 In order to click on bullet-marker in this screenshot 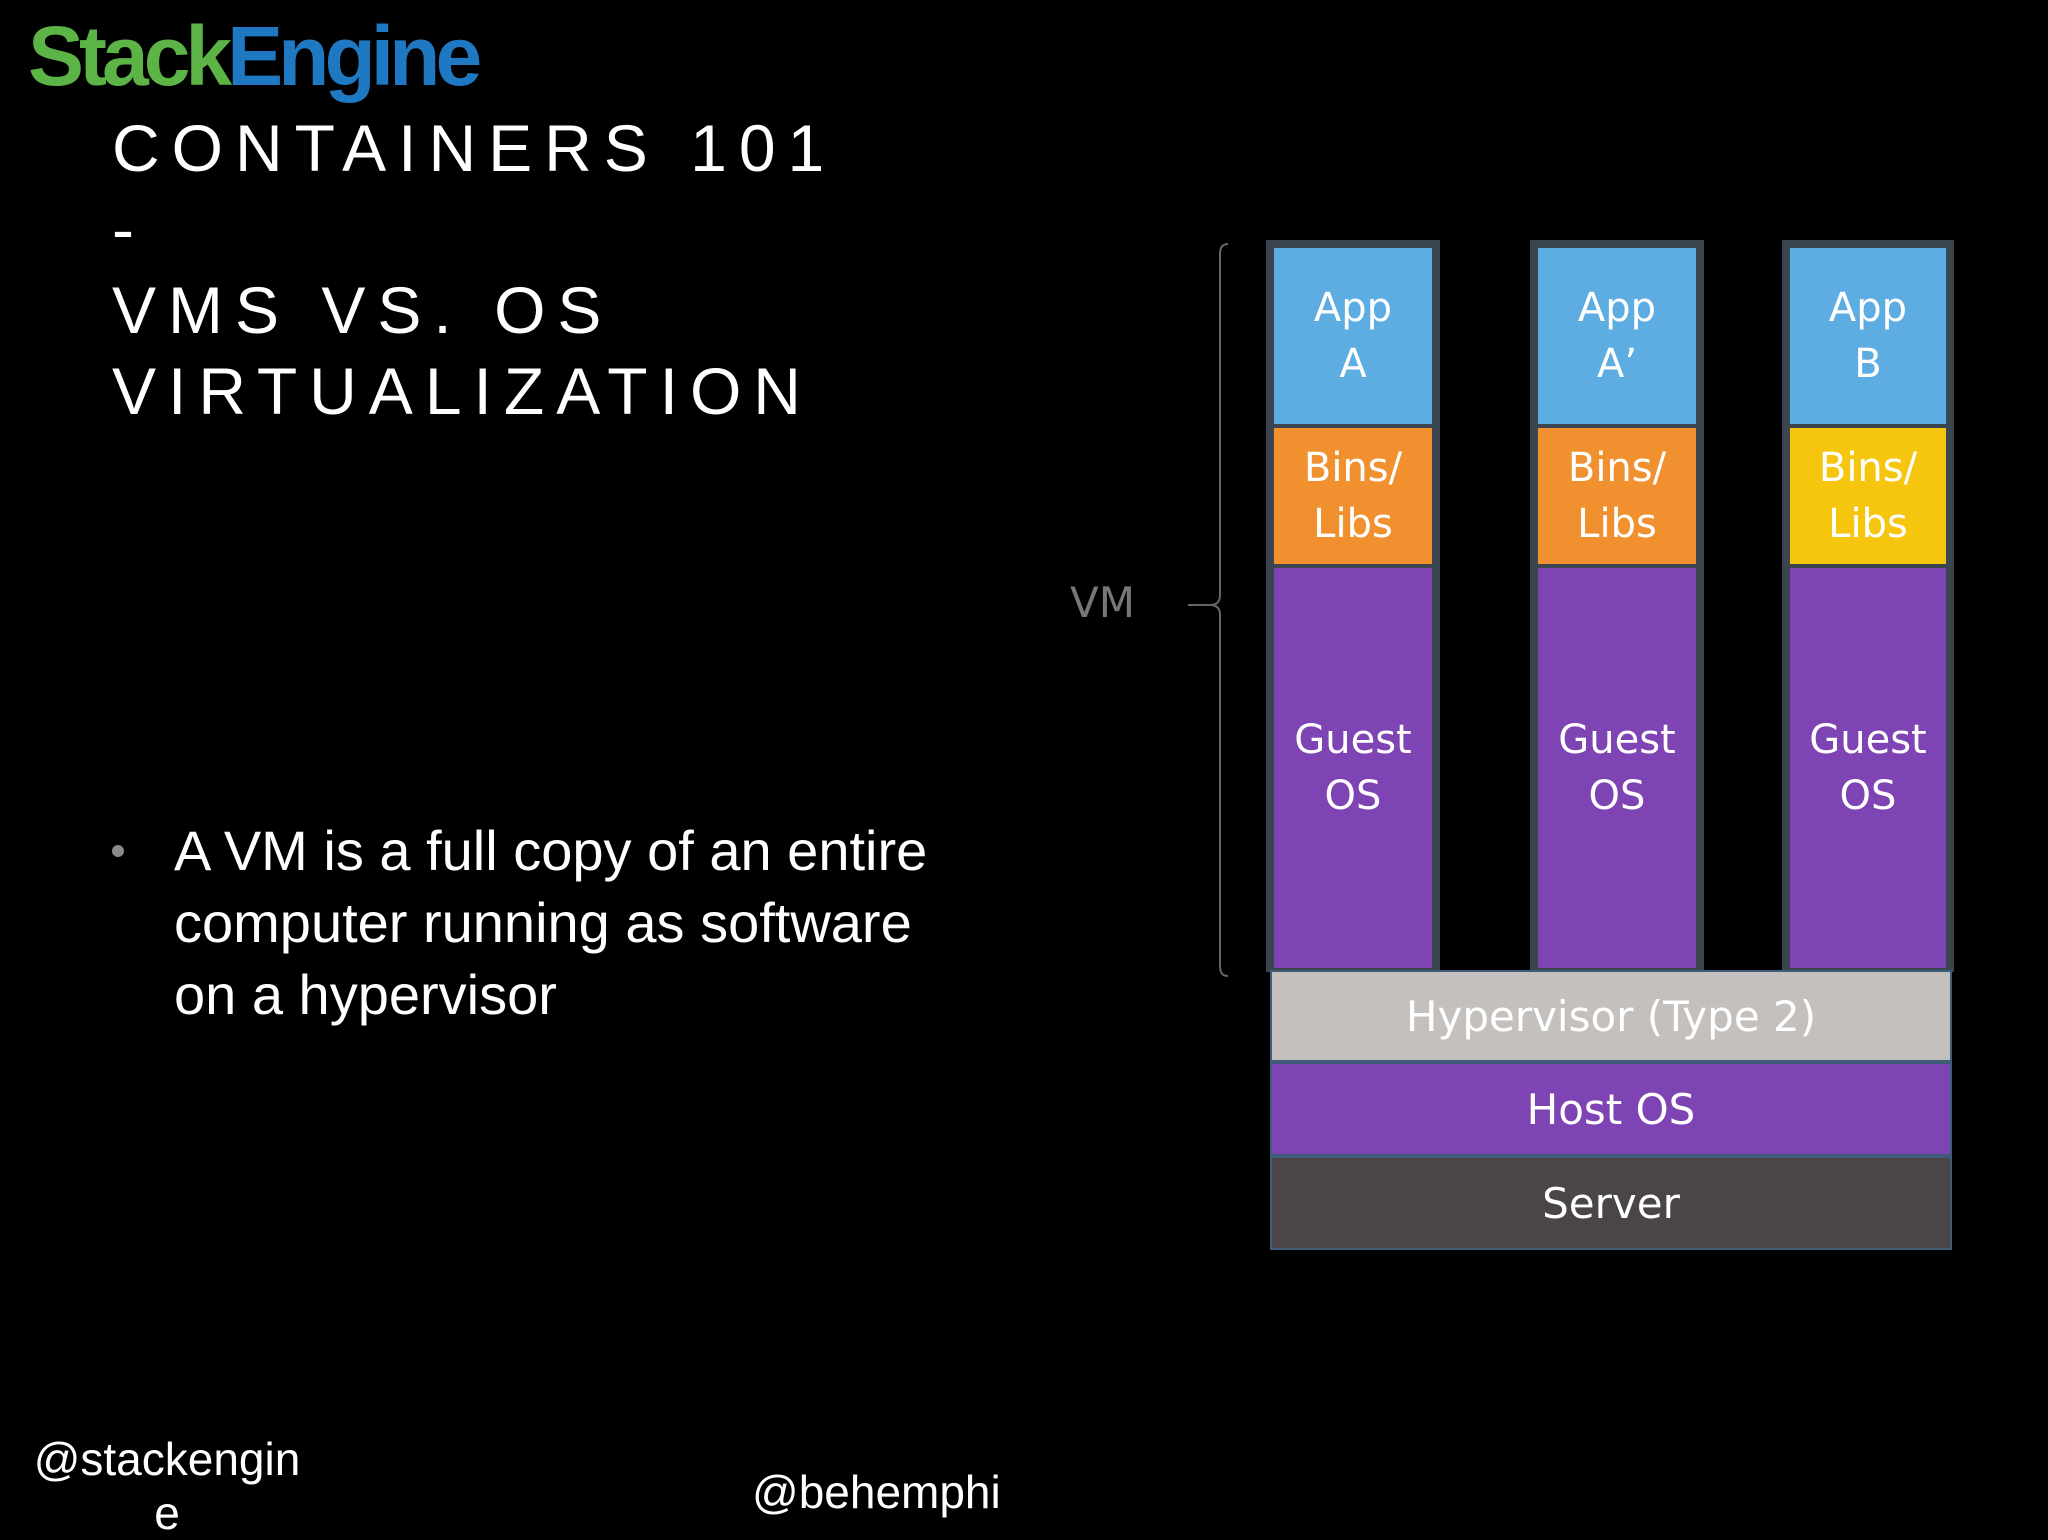, I will do `click(118, 851)`.